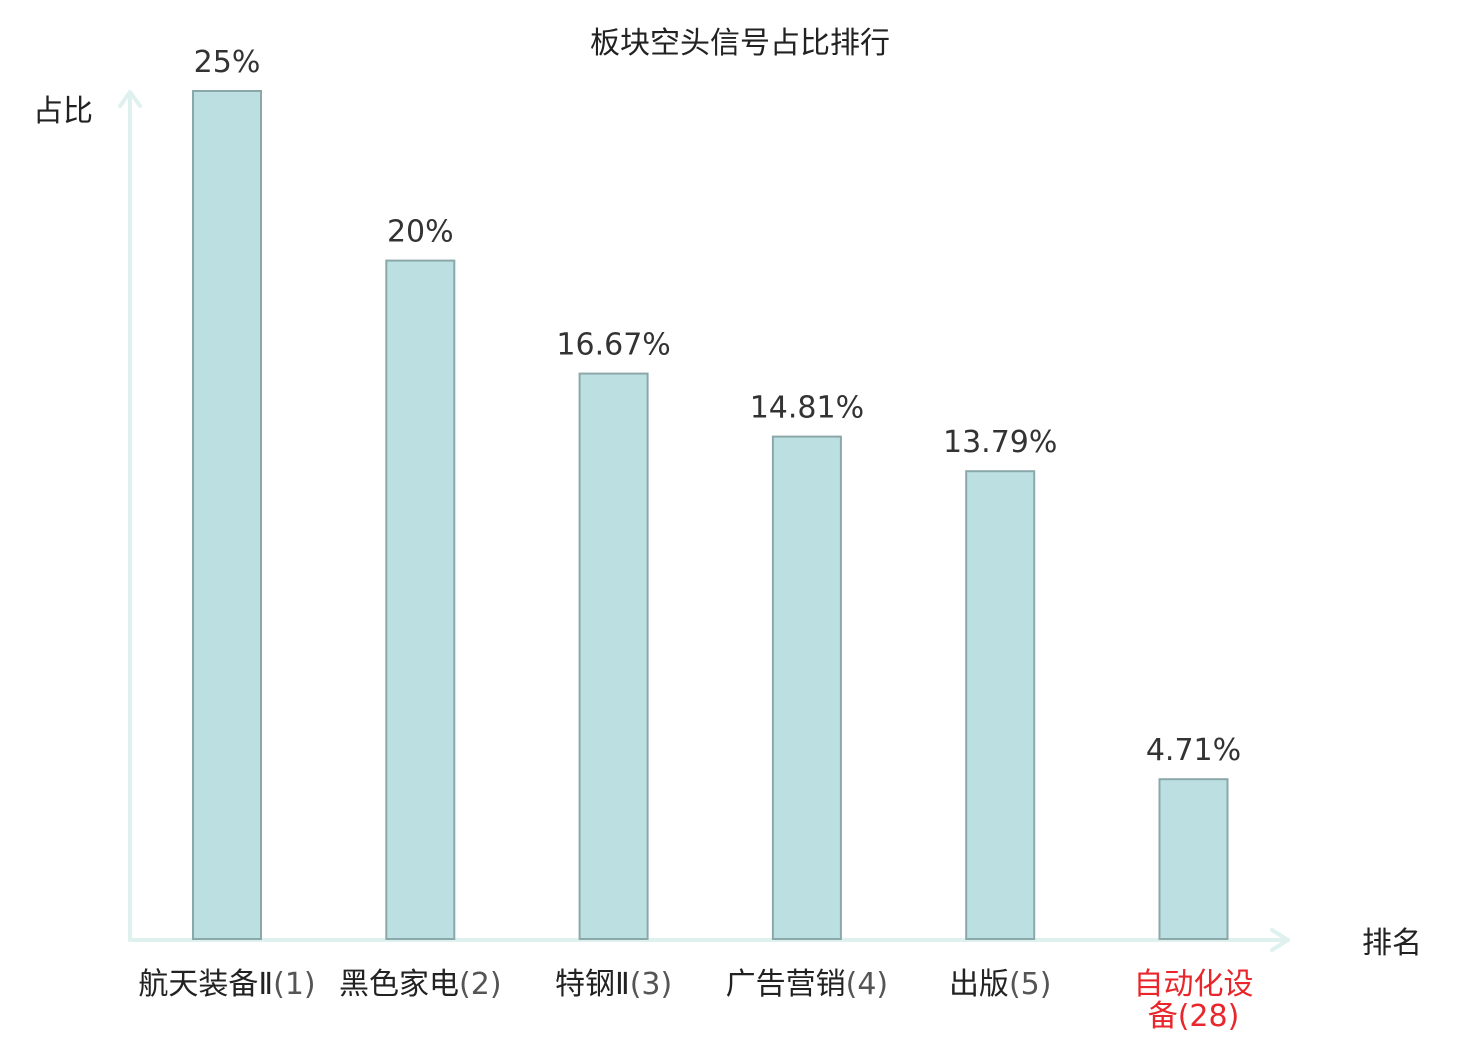 The image size is (1480, 1040). Describe the element at coordinates (740, 43) in the screenshot. I see `chart-title: 板块空头信号占比排行` at that location.